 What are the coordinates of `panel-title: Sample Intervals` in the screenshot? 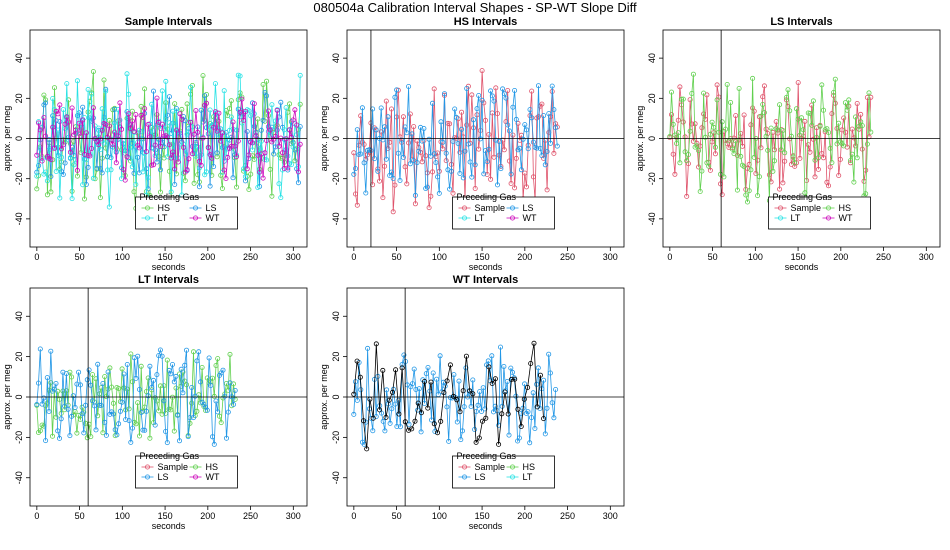 It's located at (168, 22).